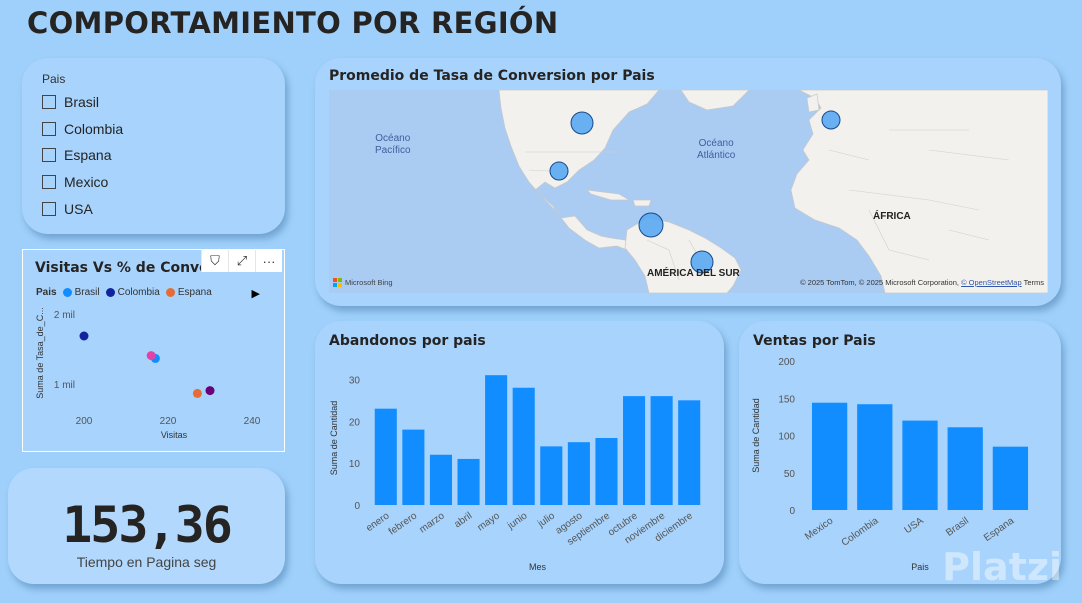 The height and width of the screenshot is (603, 1082). I want to click on x-tick-label: junio, so click(517, 521).